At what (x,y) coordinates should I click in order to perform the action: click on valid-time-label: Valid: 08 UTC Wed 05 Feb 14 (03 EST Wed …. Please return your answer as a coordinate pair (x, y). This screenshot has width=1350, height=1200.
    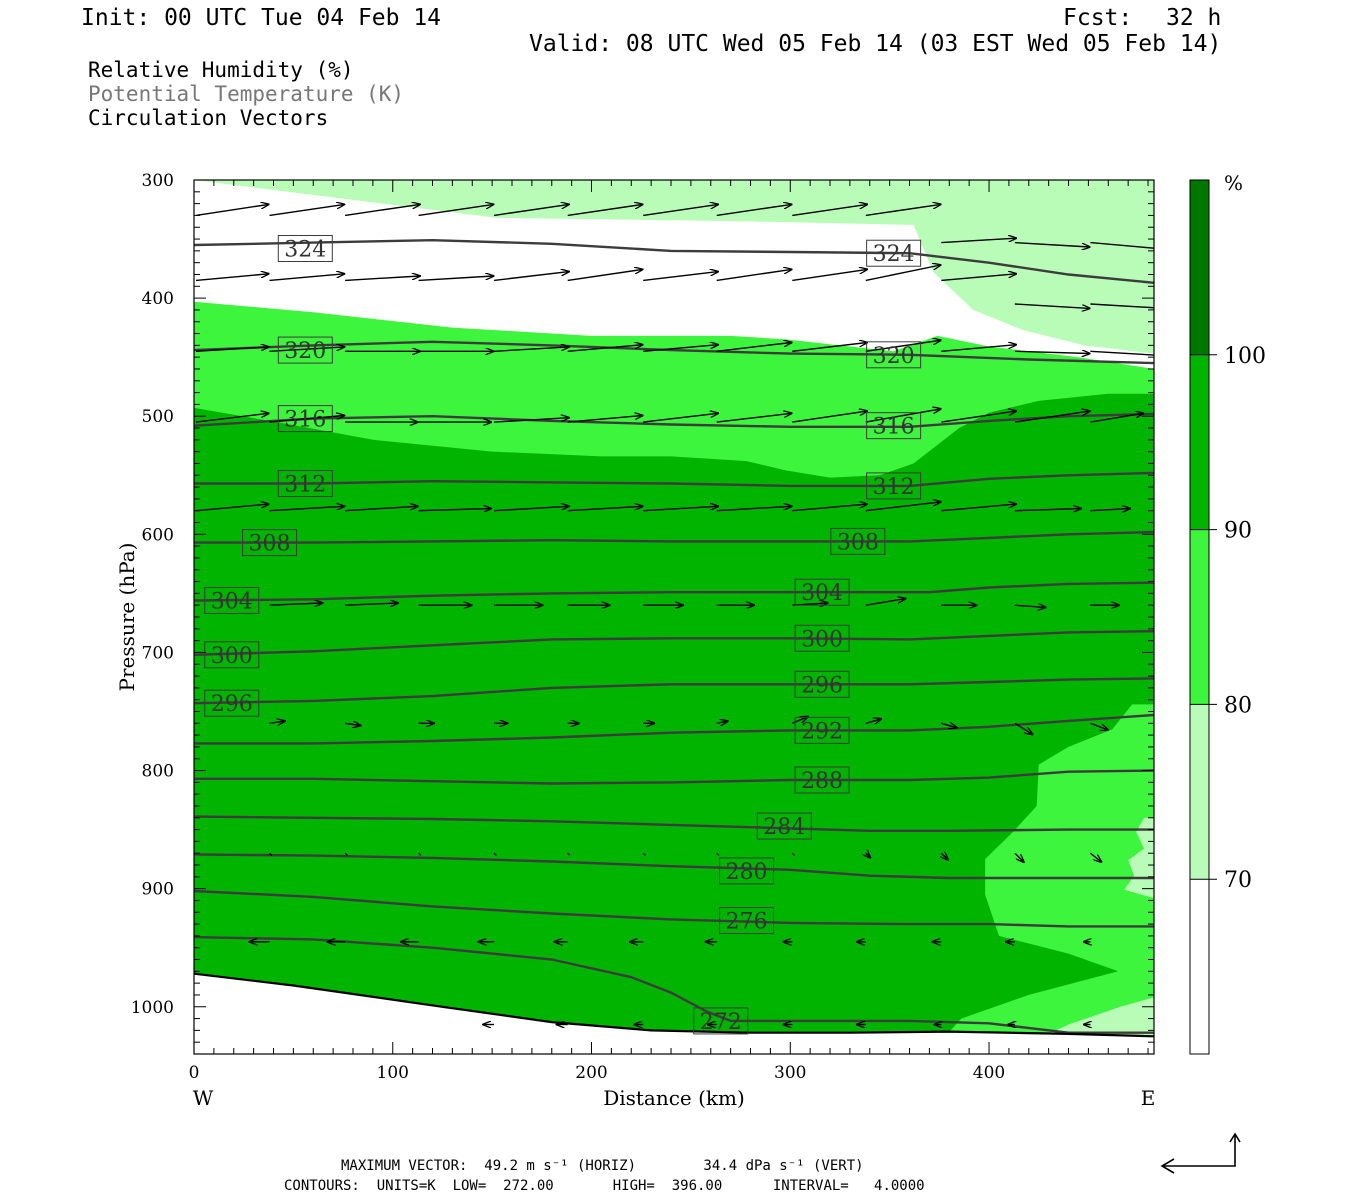
    Looking at the image, I should click on (875, 44).